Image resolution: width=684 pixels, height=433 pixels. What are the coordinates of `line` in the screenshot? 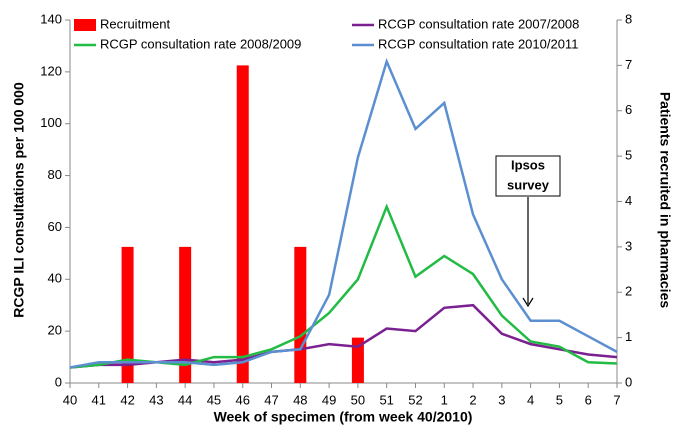 It's located at (343, 336).